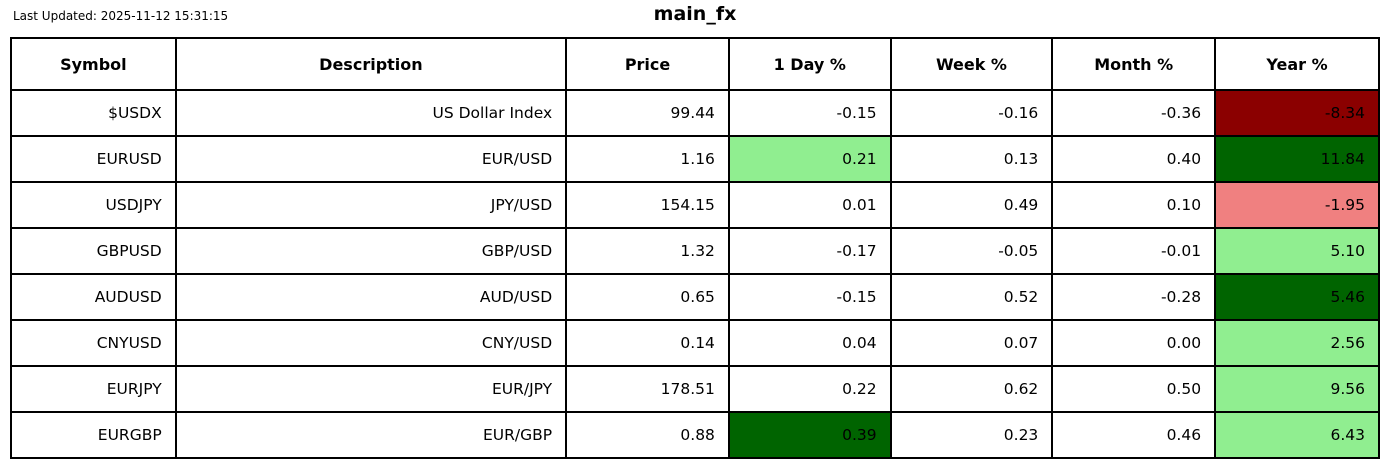  Describe the element at coordinates (647, 389) in the screenshot. I see `price-cell: 178.51` at that location.